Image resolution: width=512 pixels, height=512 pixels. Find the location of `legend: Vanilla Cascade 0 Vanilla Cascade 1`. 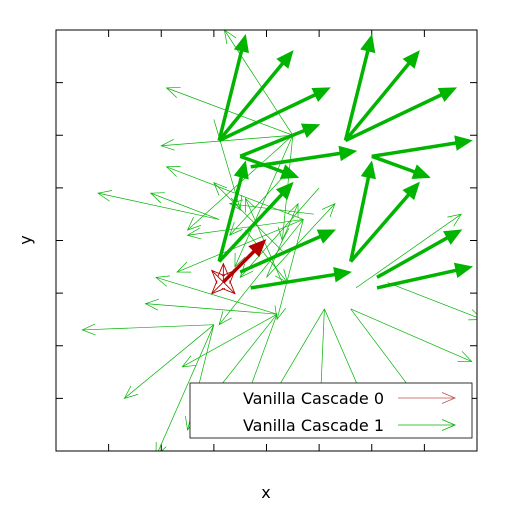

legend: Vanilla Cascade 0 Vanilla Cascade 1 is located at coordinates (331, 410).